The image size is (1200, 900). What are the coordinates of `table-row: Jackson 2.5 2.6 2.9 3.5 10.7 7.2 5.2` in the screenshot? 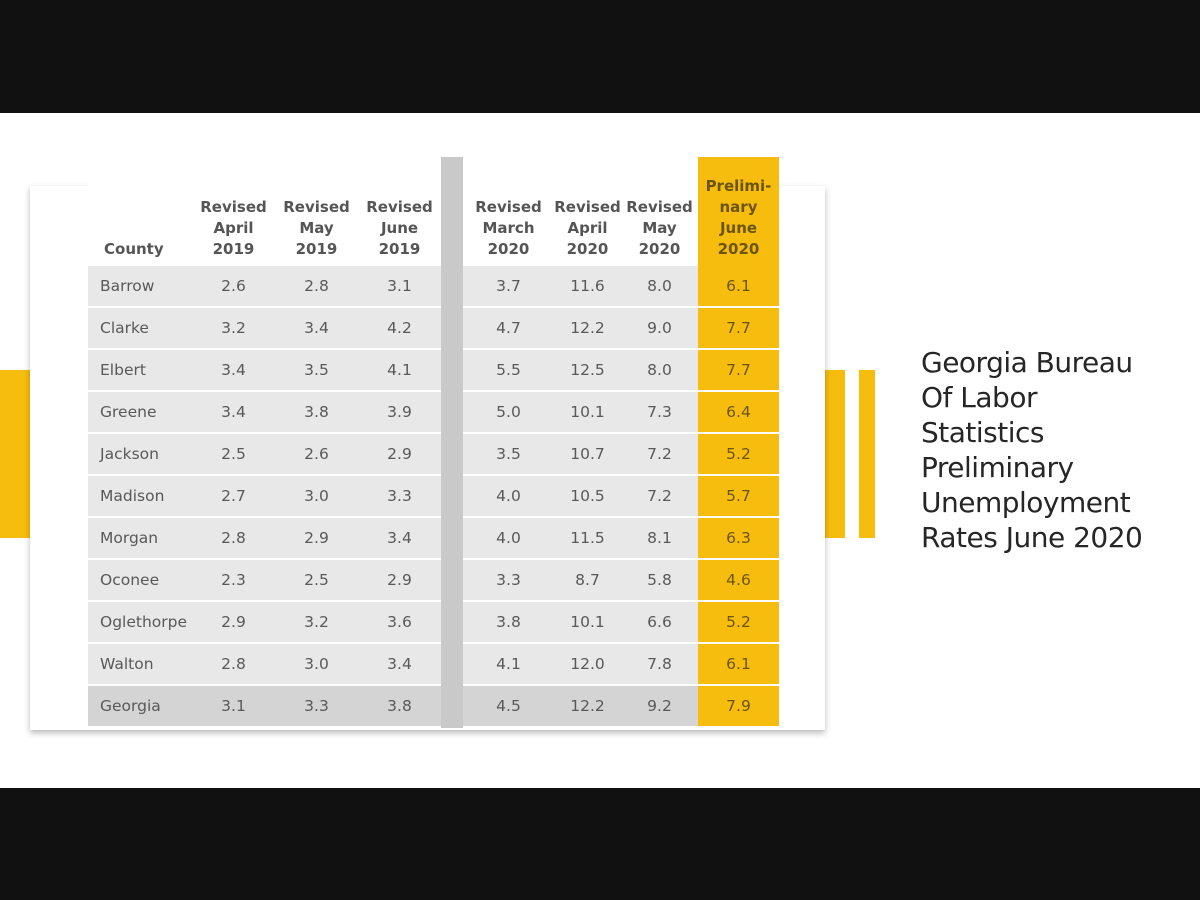 It's located at (433, 454).